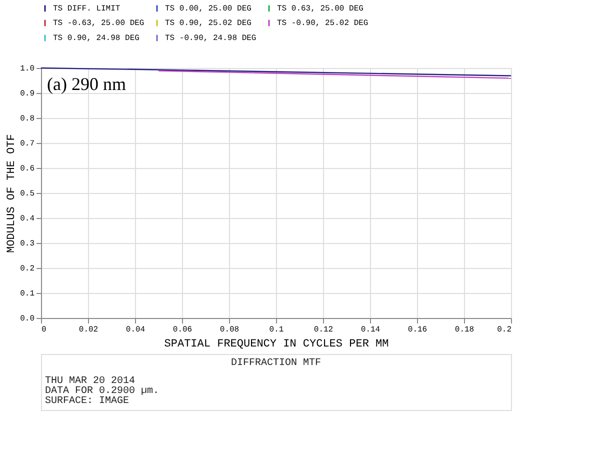 Image resolution: width=589 pixels, height=461 pixels. Describe the element at coordinates (504, 330) in the screenshot. I see `x-tick-label: 0.2` at that location.